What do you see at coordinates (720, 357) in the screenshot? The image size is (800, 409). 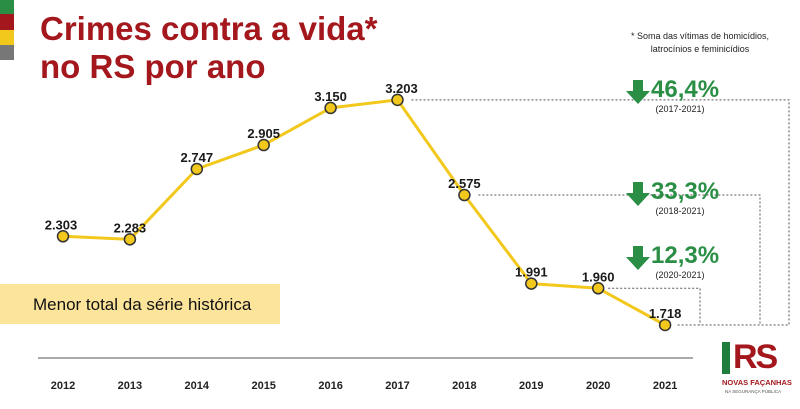 I see `logo-gov-text: GOV` at bounding box center [720, 357].